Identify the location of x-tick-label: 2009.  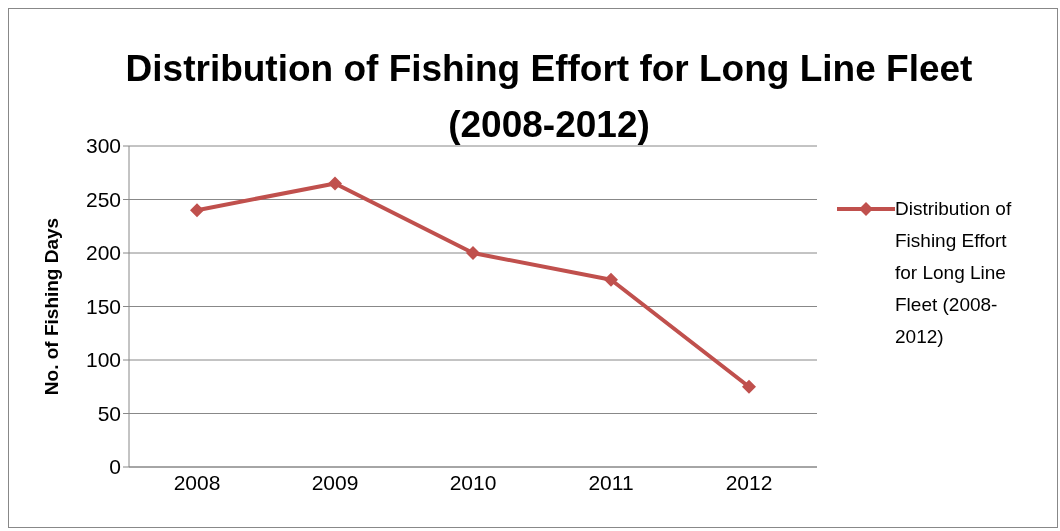
(335, 482).